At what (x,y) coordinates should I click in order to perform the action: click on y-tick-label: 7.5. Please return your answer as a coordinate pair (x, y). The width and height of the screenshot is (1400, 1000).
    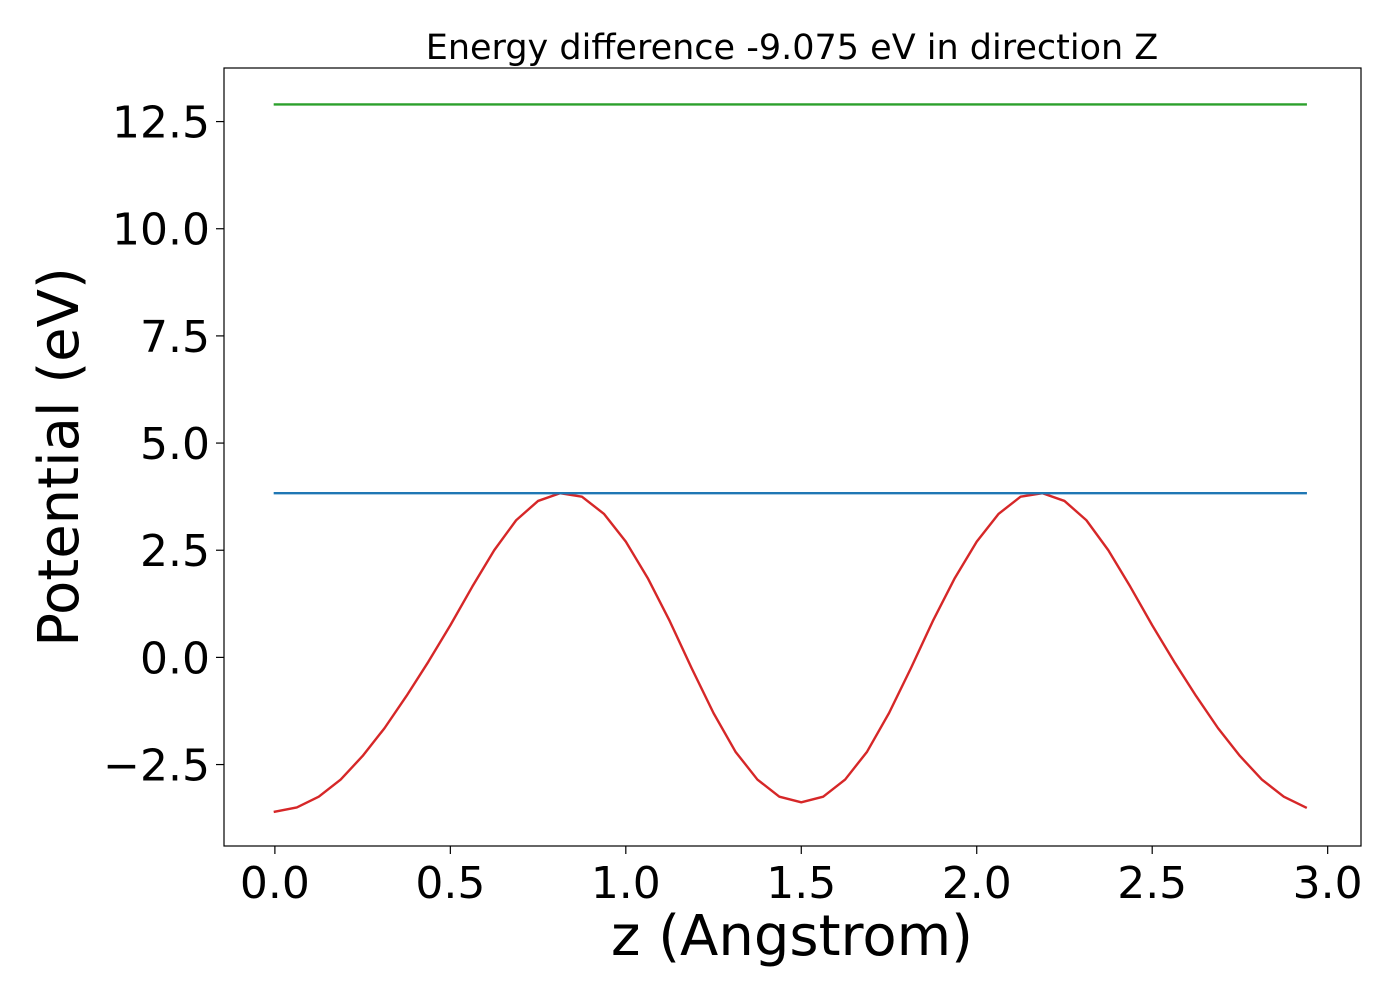
    Looking at the image, I should click on (175, 337).